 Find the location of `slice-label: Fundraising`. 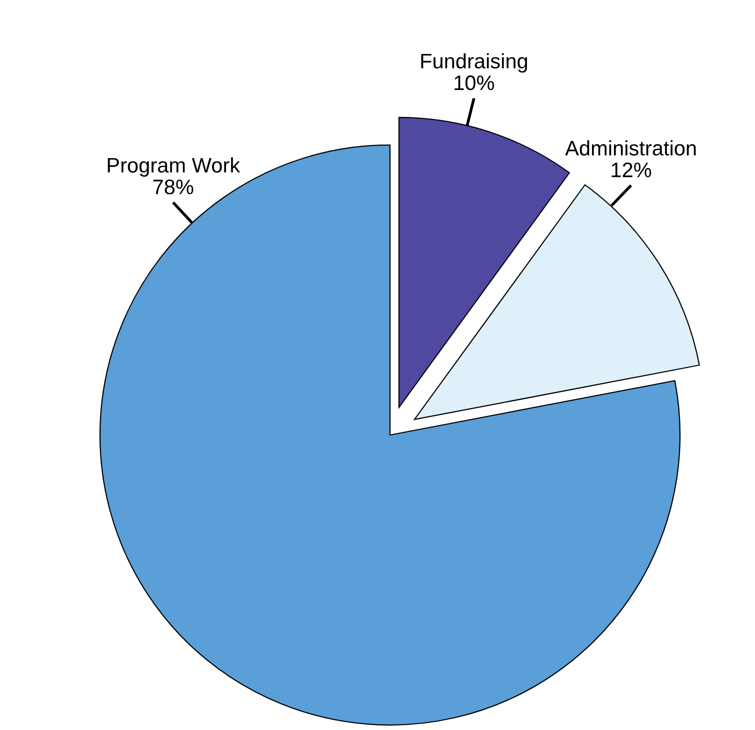

slice-label: Fundraising is located at coordinates (474, 63).